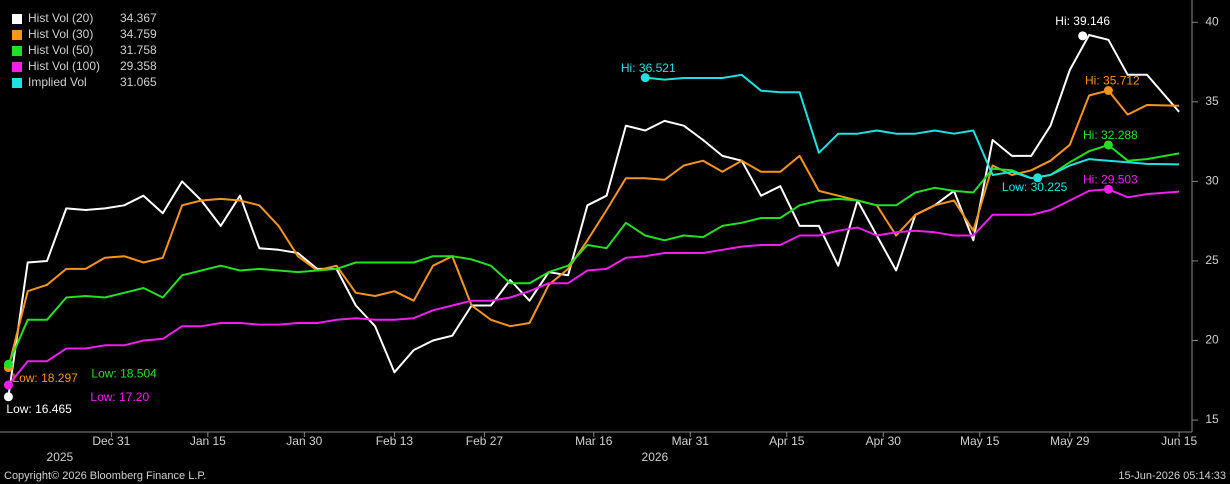 Image resolution: width=1230 pixels, height=484 pixels. What do you see at coordinates (60, 18) in the screenshot?
I see `legend-label: Hist Vol (20)` at bounding box center [60, 18].